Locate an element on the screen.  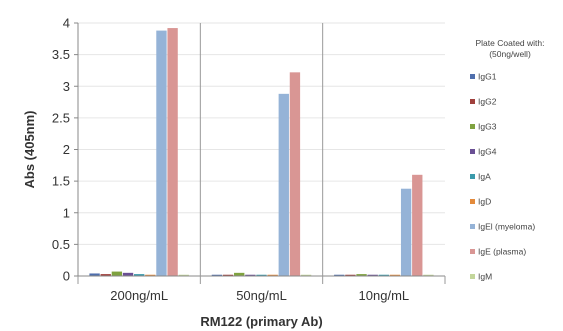
legend-title: (50ng/well) is located at coordinates (510, 54).